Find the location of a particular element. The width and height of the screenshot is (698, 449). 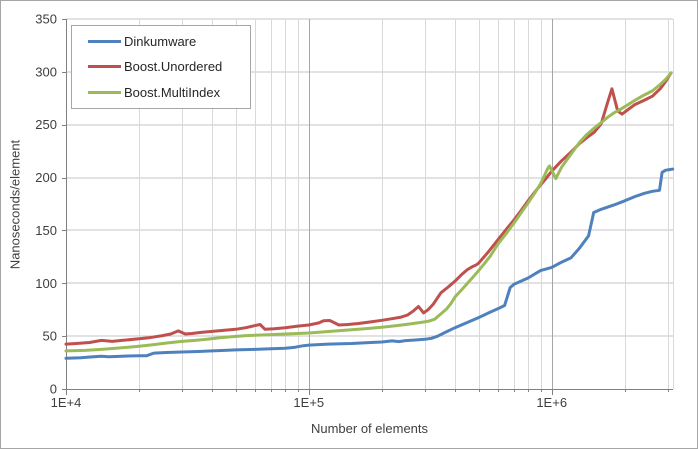

y-tick-label: 200 is located at coordinates (46, 177).